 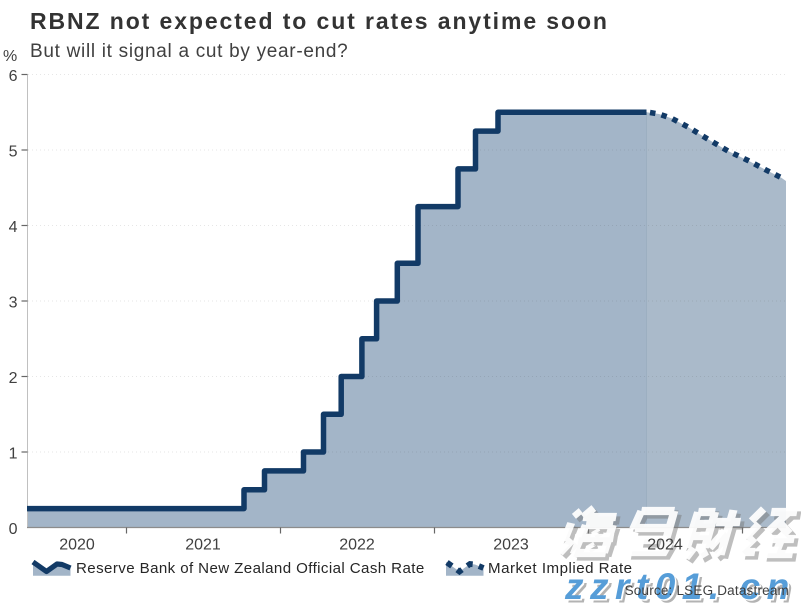 What do you see at coordinates (13, 303) in the screenshot?
I see `svg-text: 3` at bounding box center [13, 303].